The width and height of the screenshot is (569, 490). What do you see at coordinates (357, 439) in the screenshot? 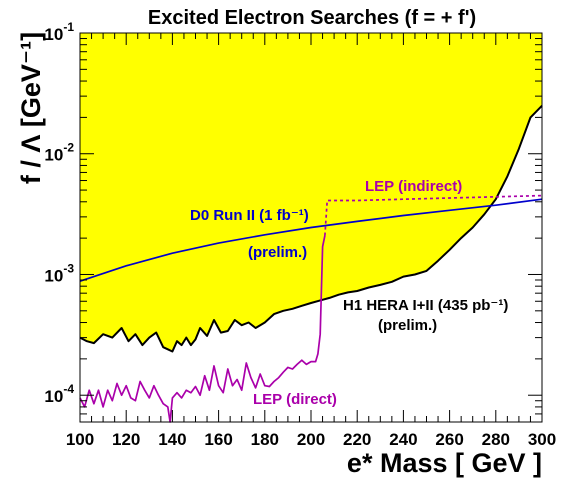
I see `x-tick-label: 220` at bounding box center [357, 439].